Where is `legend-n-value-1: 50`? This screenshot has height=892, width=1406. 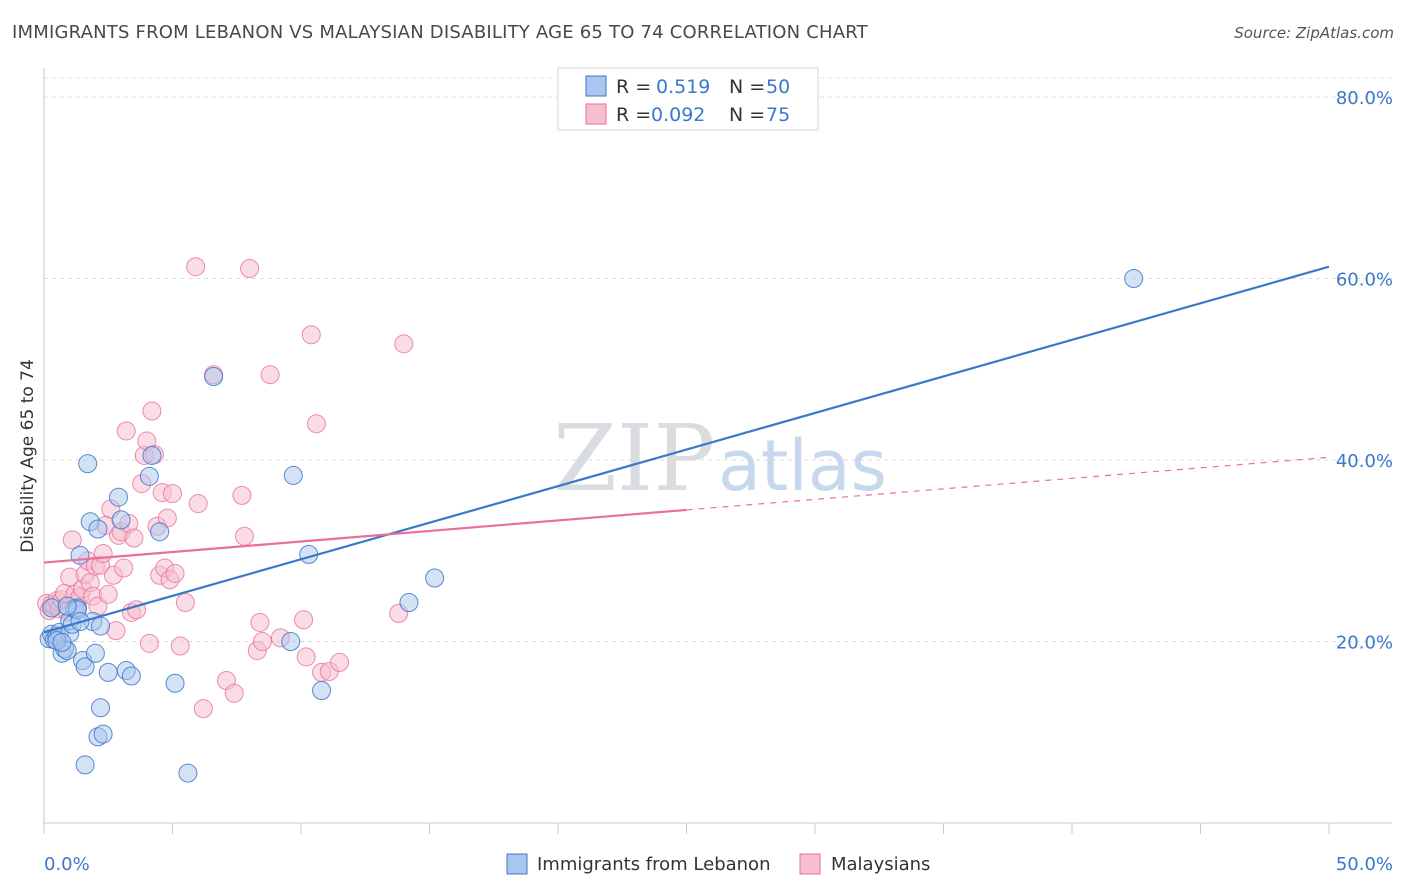
legend-n-value-1: 50 is located at coordinates (778, 87).